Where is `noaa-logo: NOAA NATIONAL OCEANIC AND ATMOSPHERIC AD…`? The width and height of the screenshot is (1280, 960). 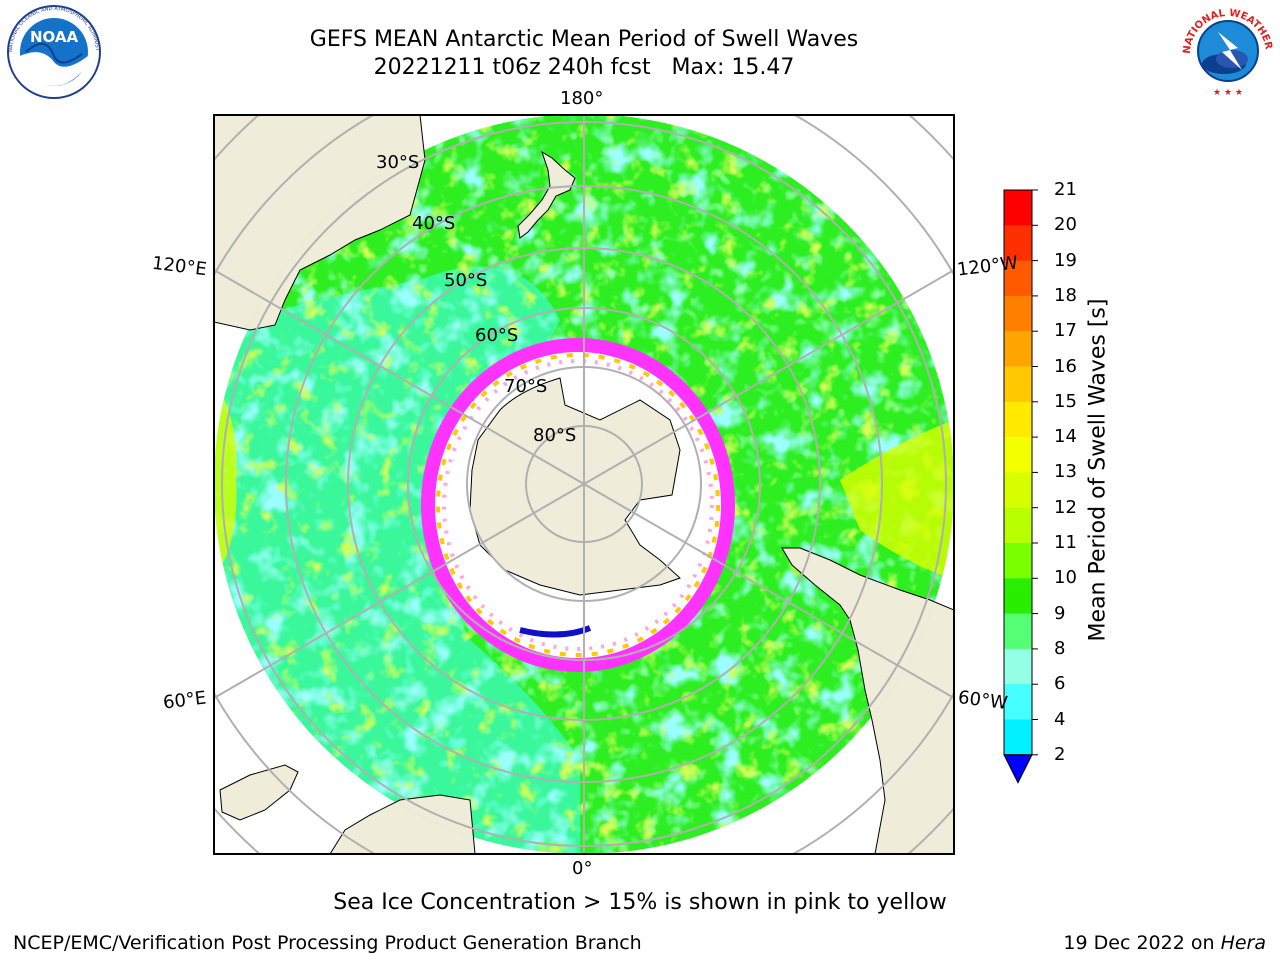
noaa-logo: NOAA NATIONAL OCEANIC AND ATMOSPHERIC AD… is located at coordinates (51, 51).